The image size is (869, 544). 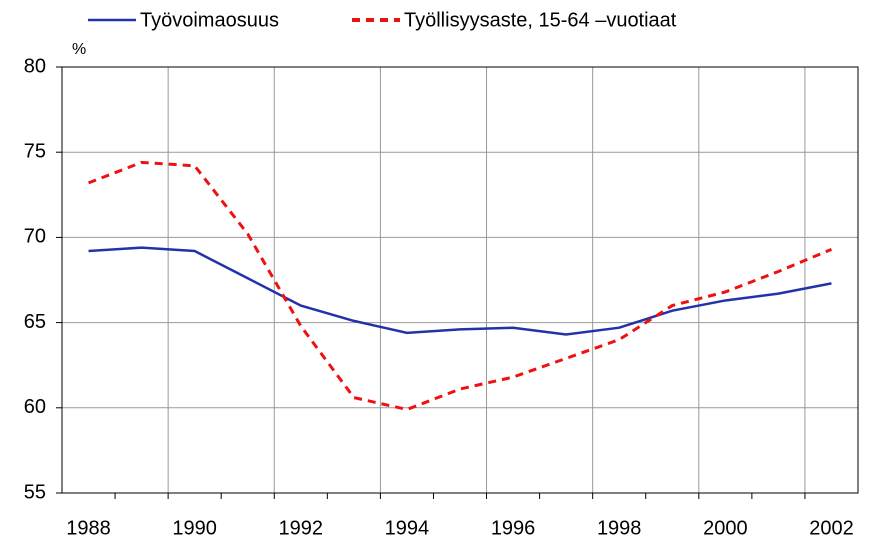 I want to click on y-tick-label: 60, so click(x=35, y=407).